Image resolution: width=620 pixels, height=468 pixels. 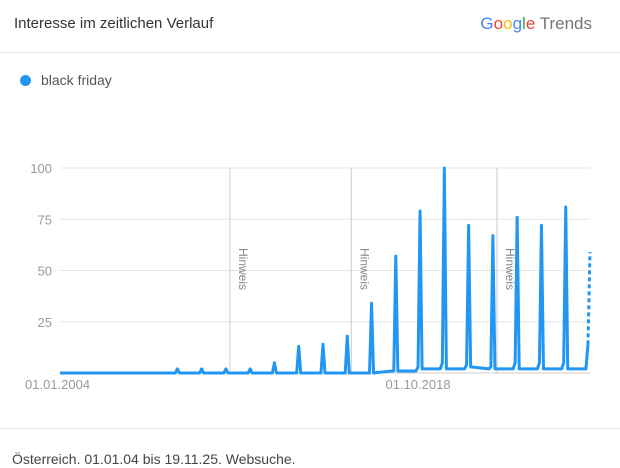 What do you see at coordinates (41, 168) in the screenshot?
I see `y-tick-label: 100` at bounding box center [41, 168].